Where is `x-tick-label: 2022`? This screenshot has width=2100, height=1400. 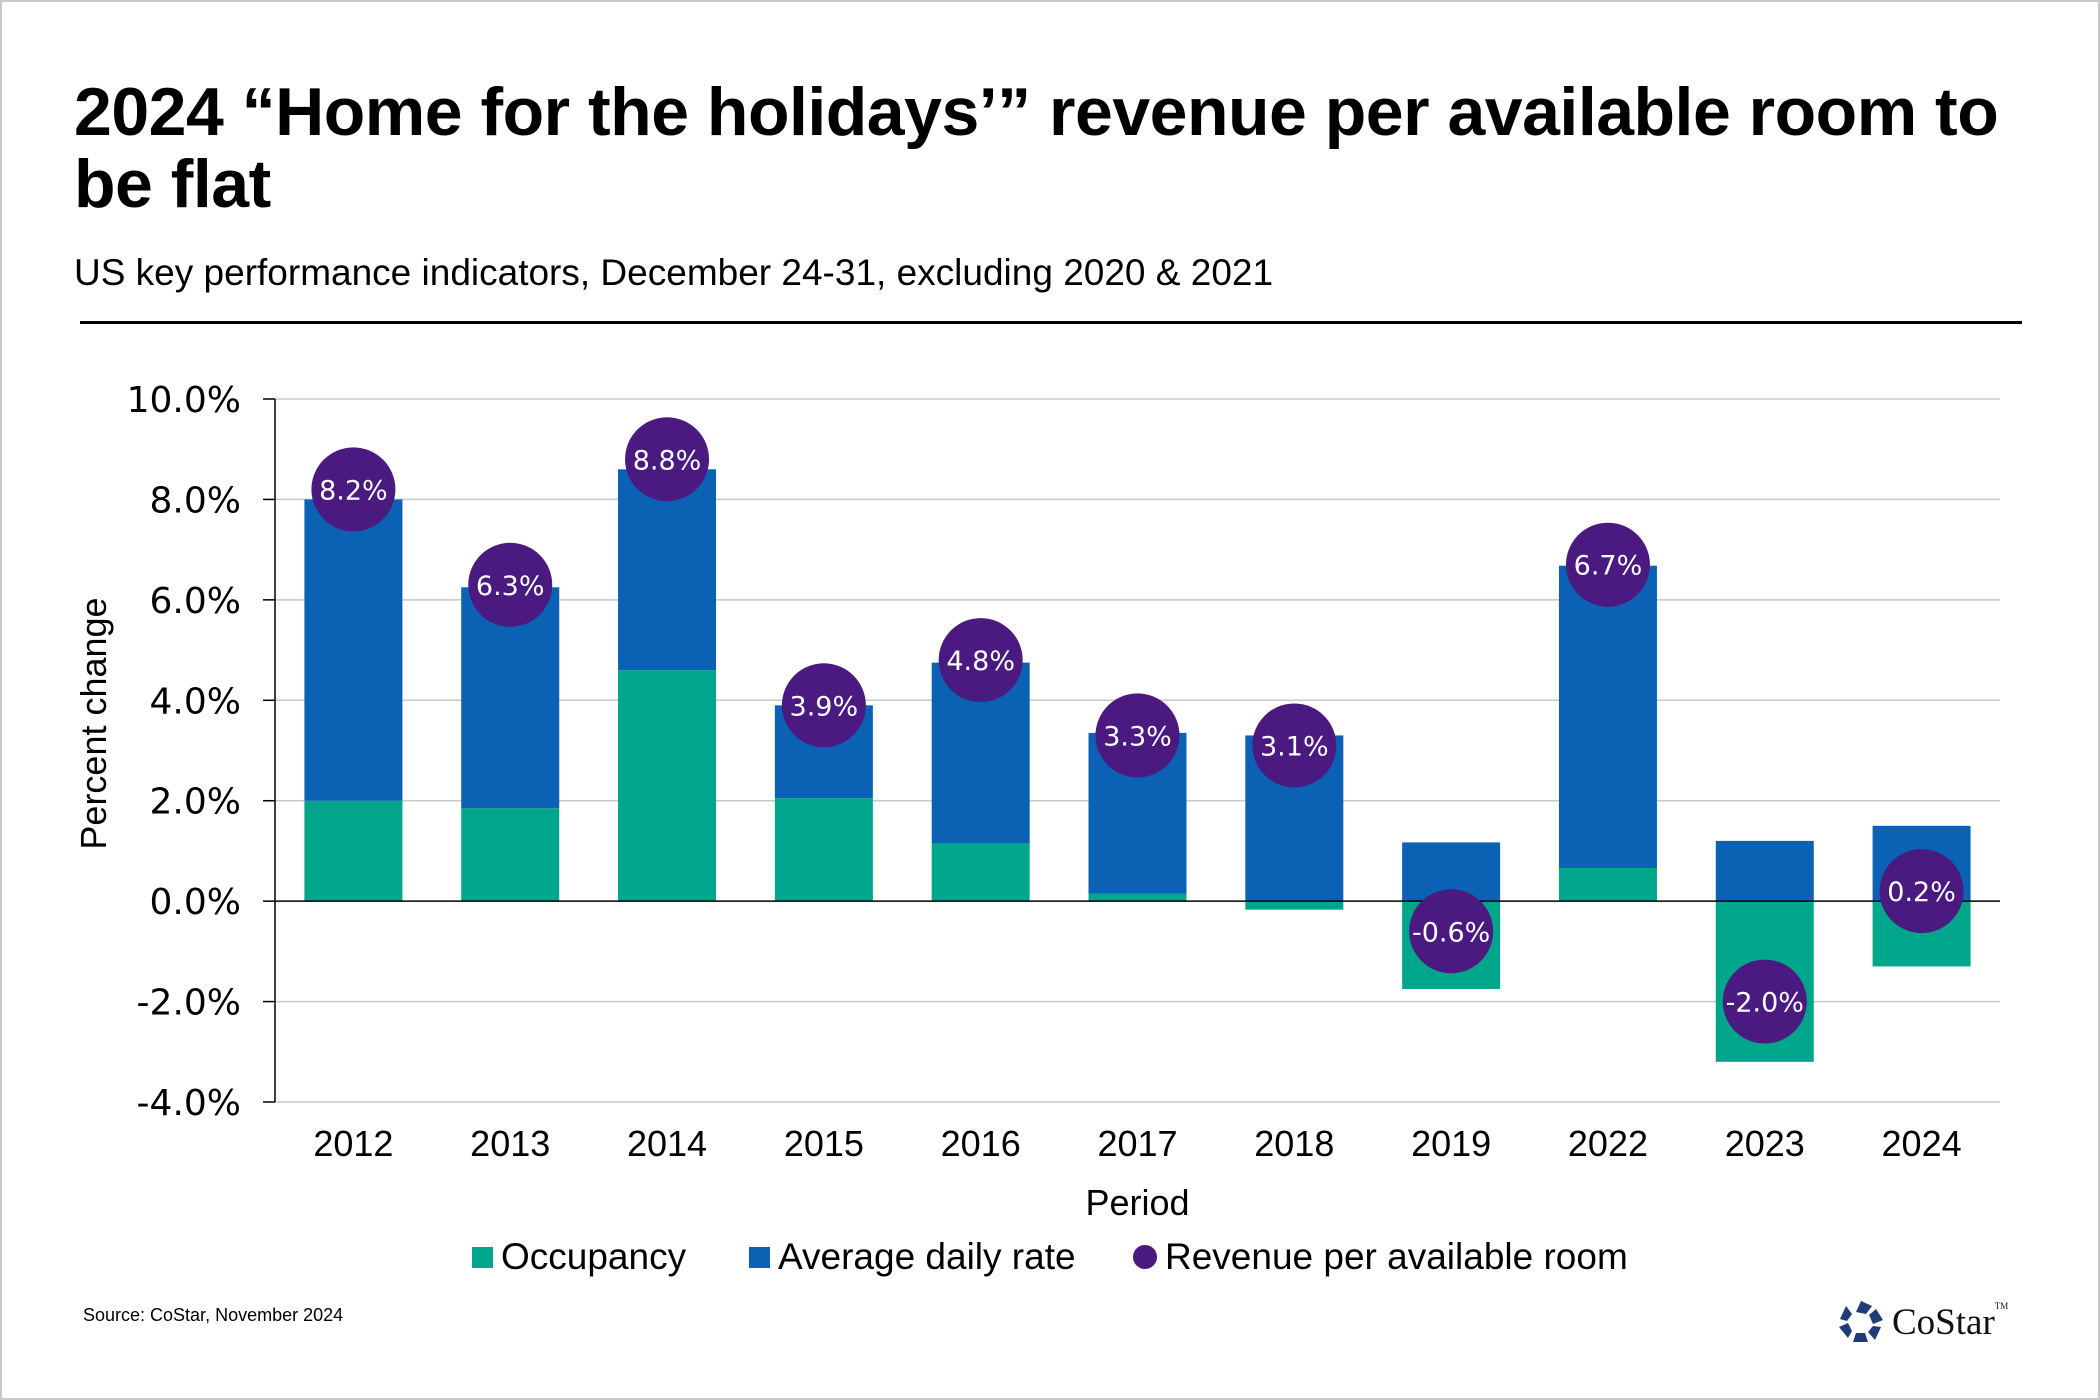 x-tick-label: 2022 is located at coordinates (1608, 1143).